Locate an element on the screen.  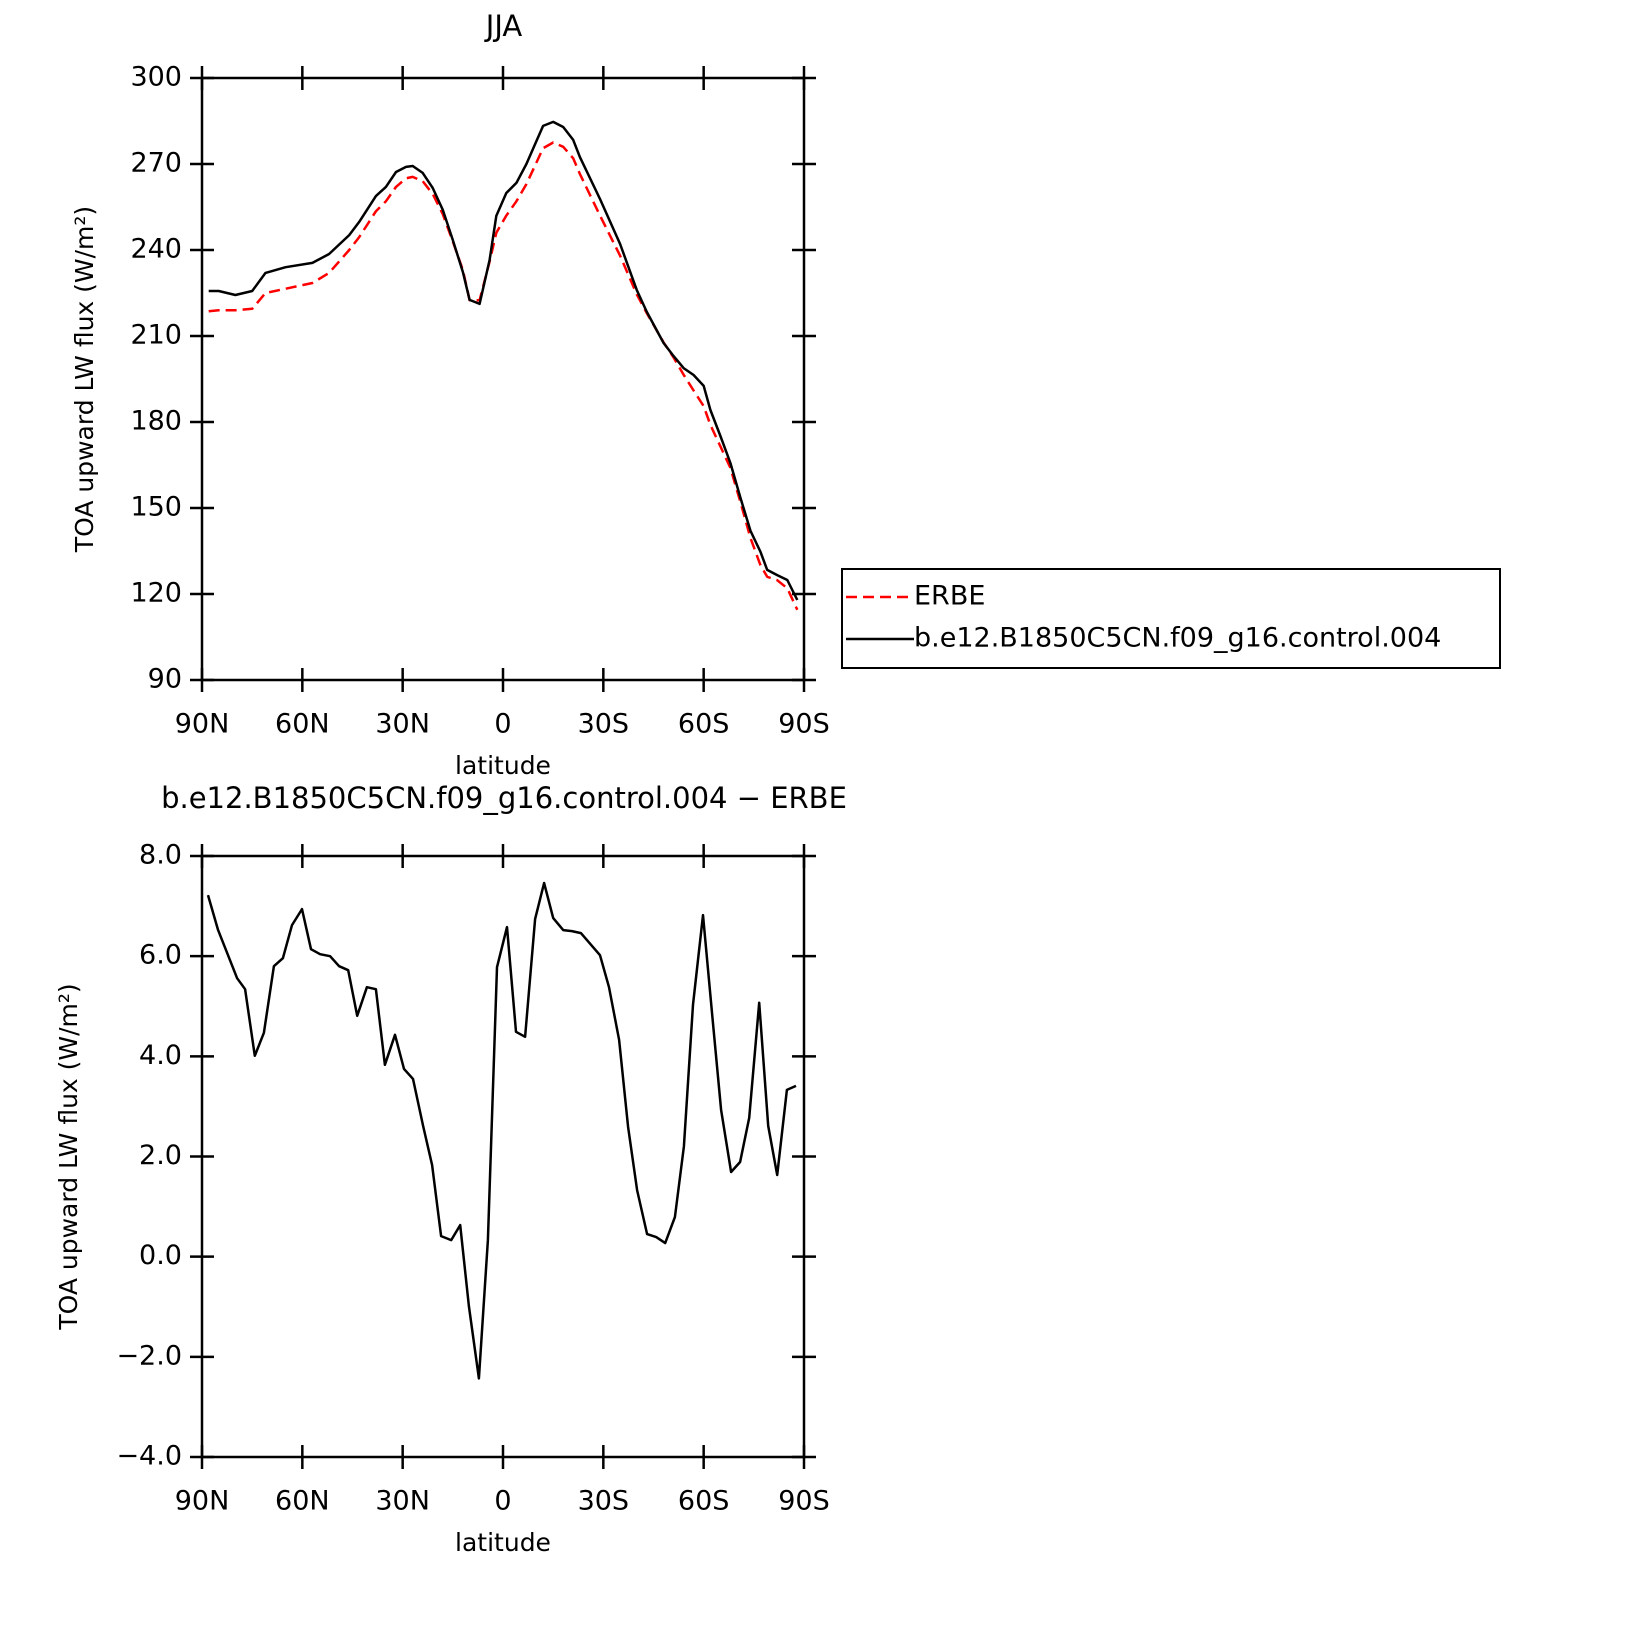
y-tick-label: 8.0 is located at coordinates (160, 855).